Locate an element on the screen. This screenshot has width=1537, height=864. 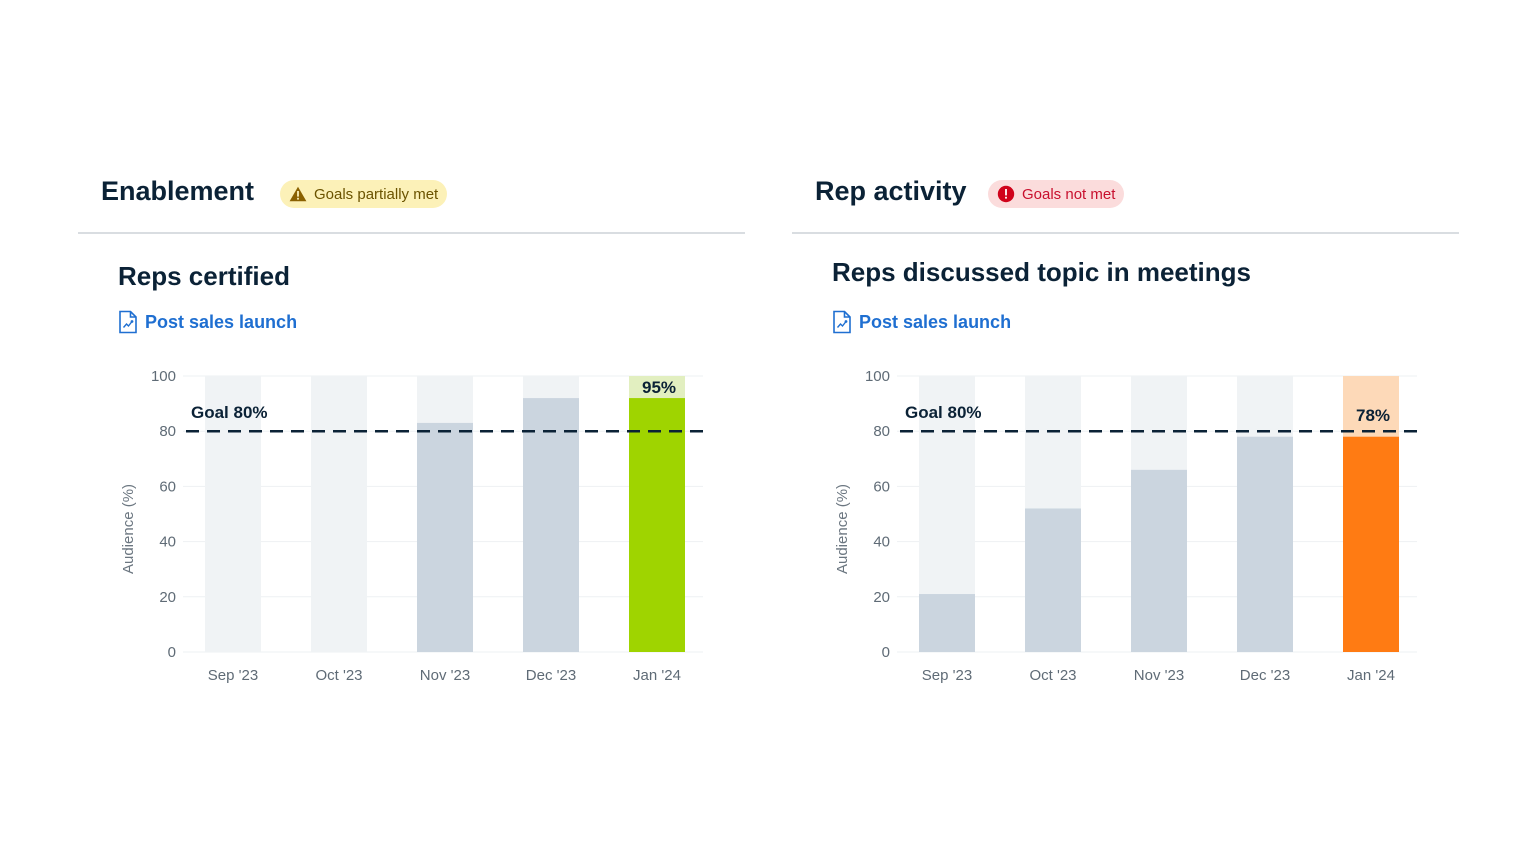
panel-header: Enablement Goals partially met is located at coordinates (411, 197).